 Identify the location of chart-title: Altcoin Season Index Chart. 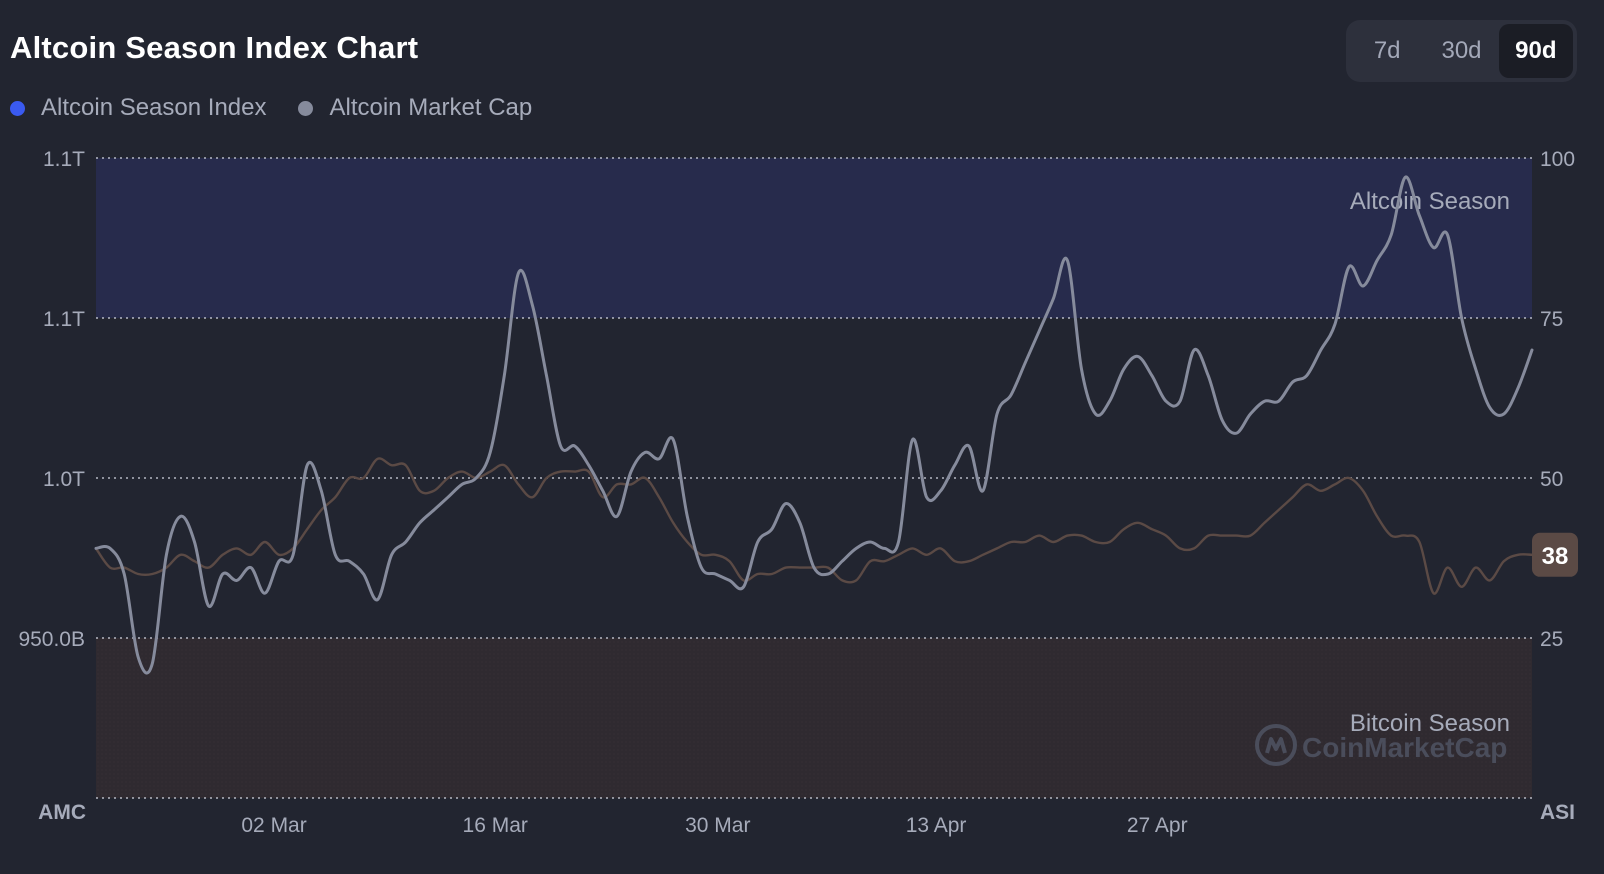
(214, 47).